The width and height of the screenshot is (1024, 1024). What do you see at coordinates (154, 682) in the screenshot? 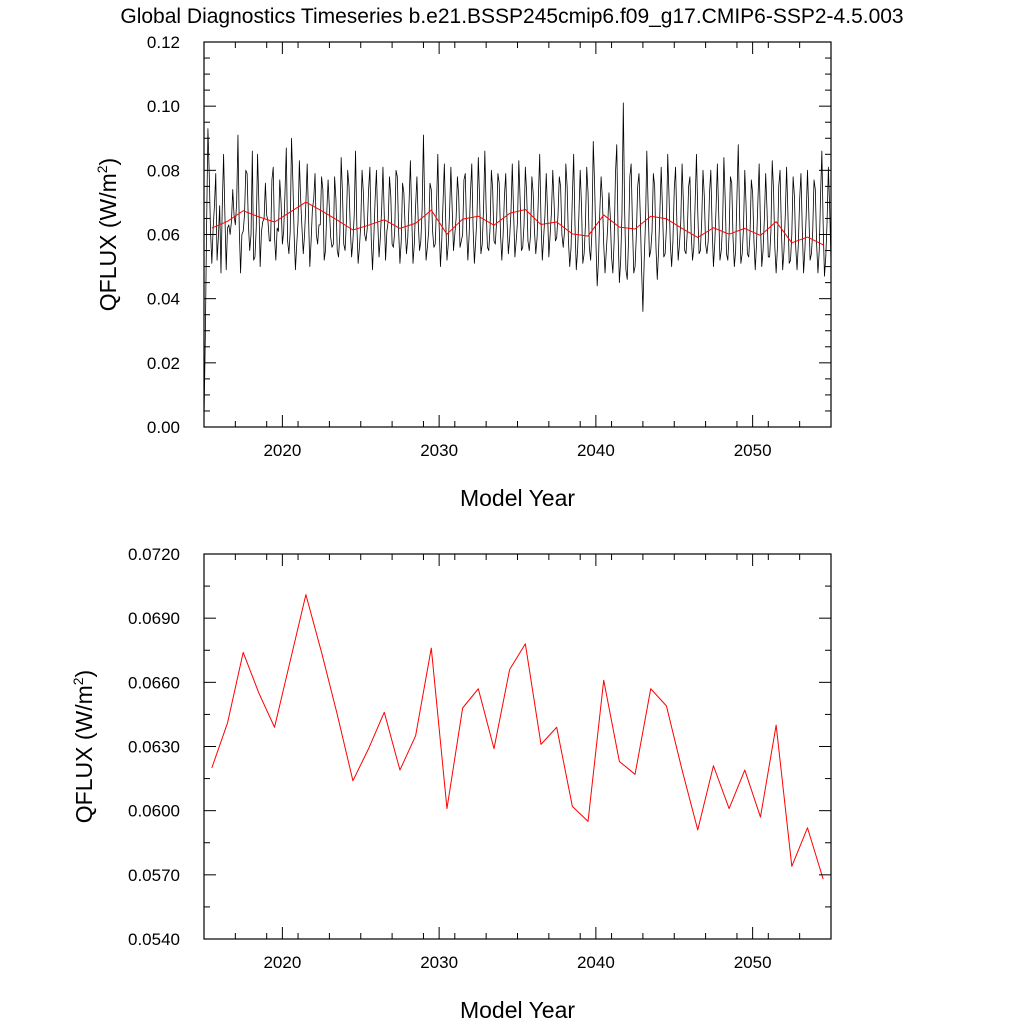
I see `y-tick-label: 0.0660` at bounding box center [154, 682].